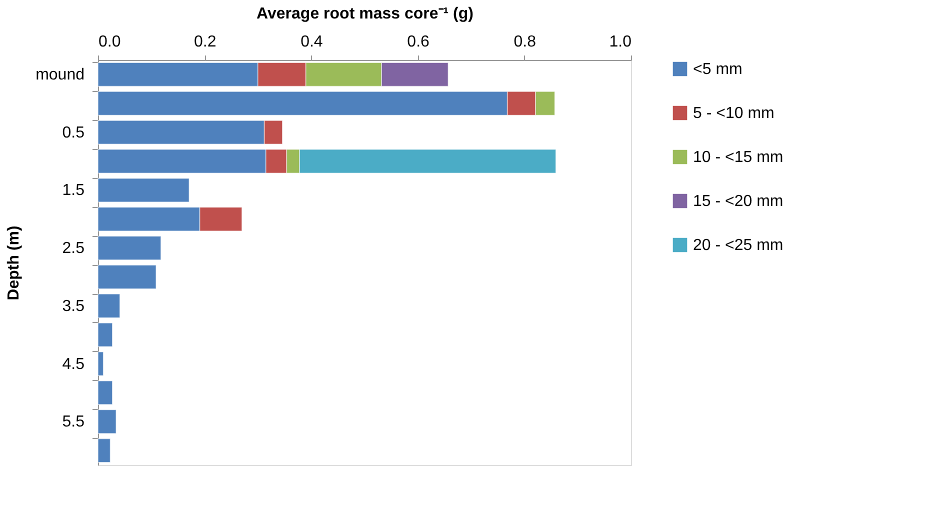  I want to click on legend-label: 10 - <15 mm, so click(738, 157).